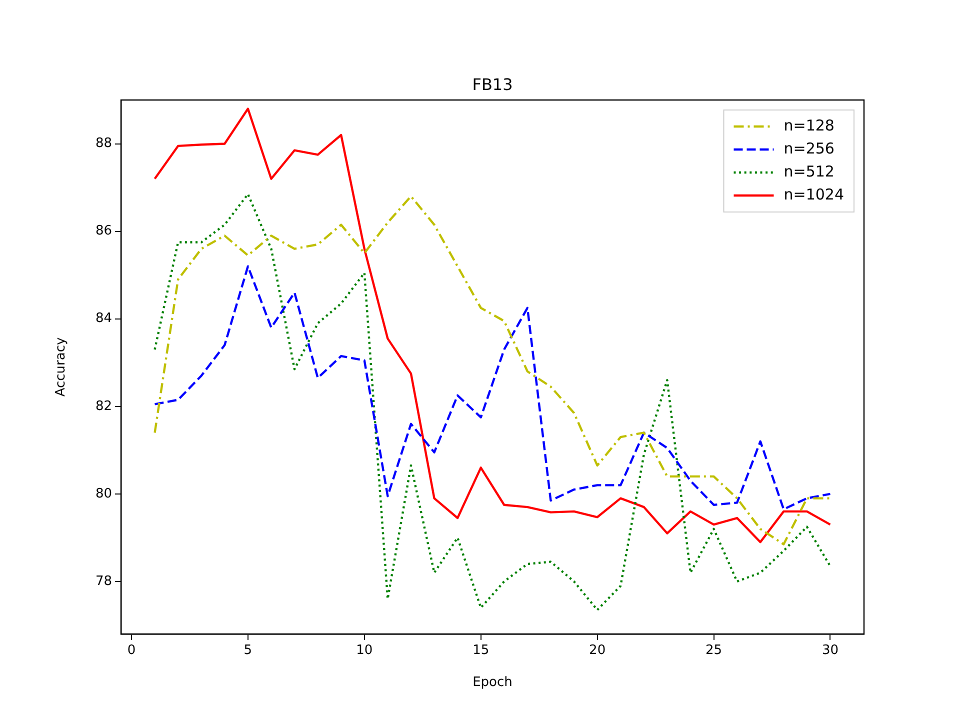 Image resolution: width=960 pixels, height=714 pixels. What do you see at coordinates (809, 148) in the screenshot?
I see `legend-label: n=256` at bounding box center [809, 148].